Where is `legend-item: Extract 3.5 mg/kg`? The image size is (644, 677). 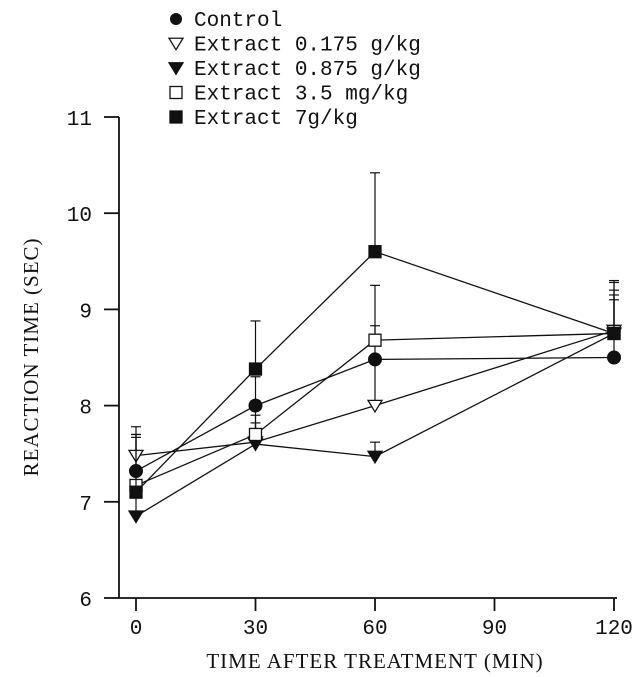
legend-item: Extract 3.5 mg/kg is located at coordinates (288, 95).